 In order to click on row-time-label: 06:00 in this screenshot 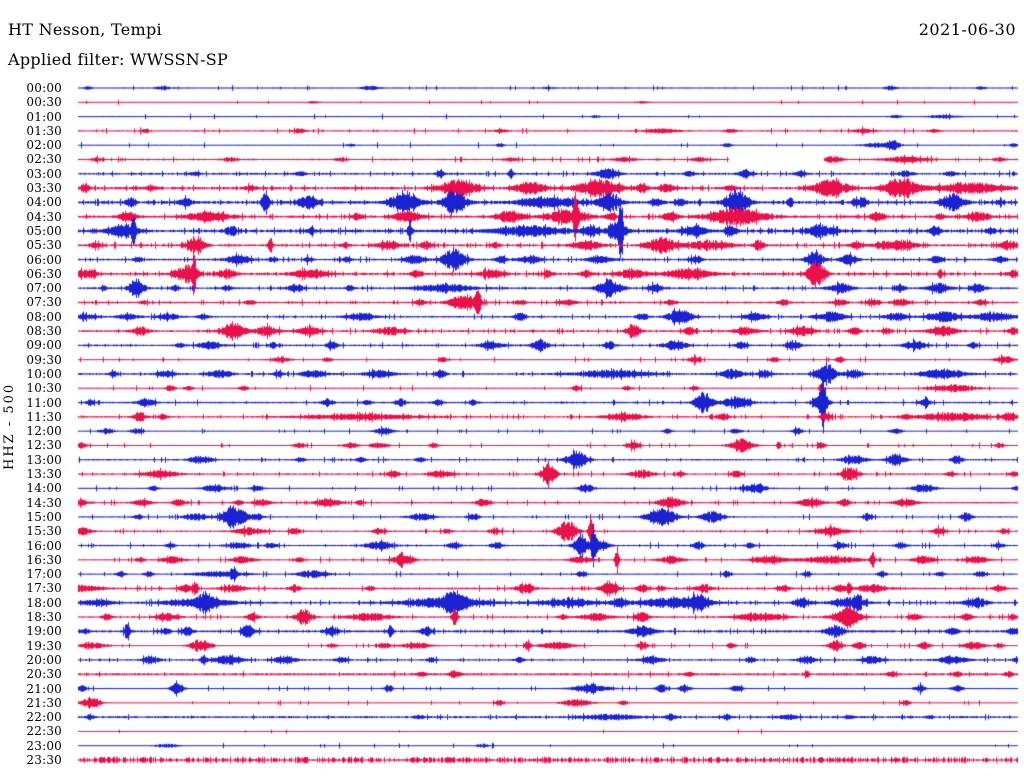, I will do `click(44, 259)`.